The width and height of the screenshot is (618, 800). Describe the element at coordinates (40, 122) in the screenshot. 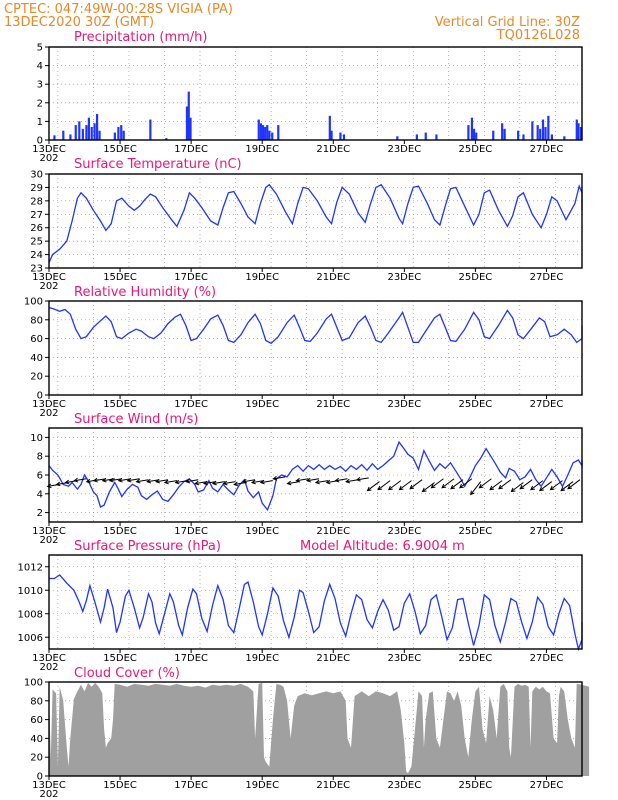

I see `precipitation-ytick-label: 1` at that location.